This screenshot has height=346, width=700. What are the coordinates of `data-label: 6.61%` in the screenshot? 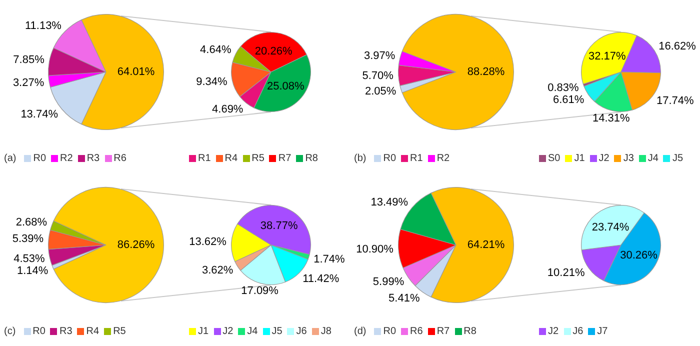 It's located at (568, 100).